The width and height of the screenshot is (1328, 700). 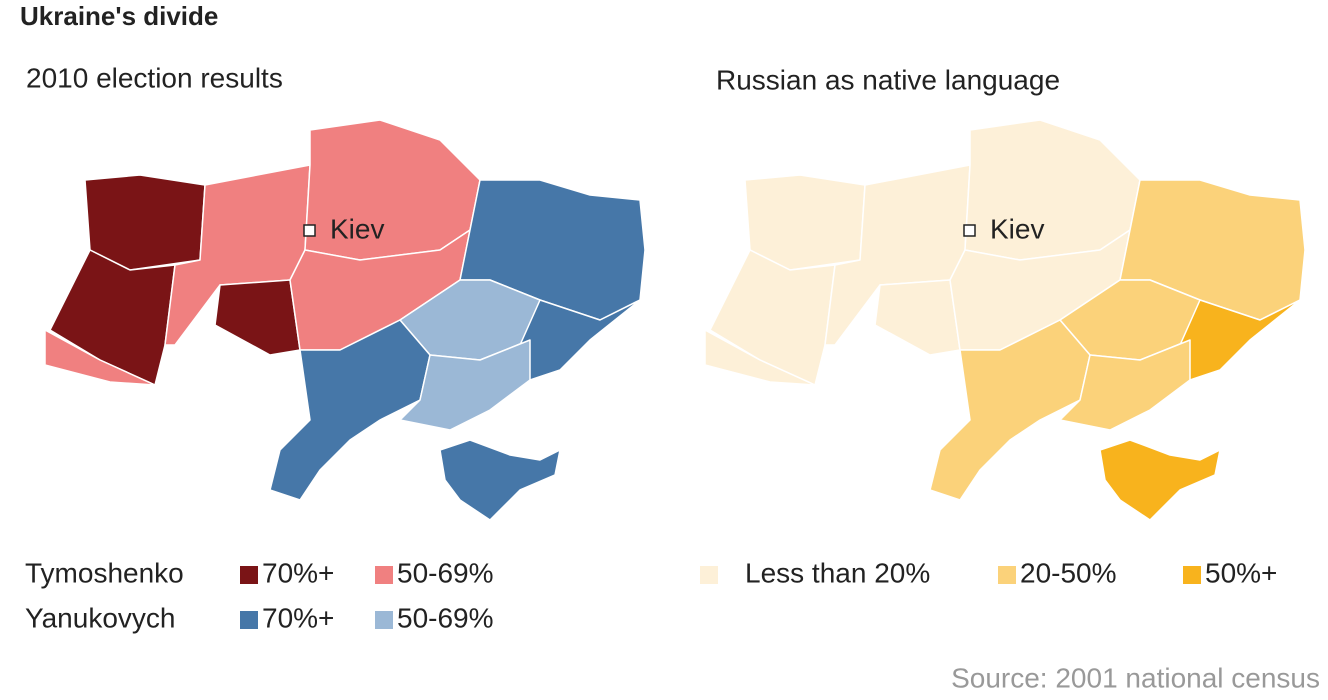 What do you see at coordinates (119, 16) in the screenshot?
I see `page-title: Ukraine's divide` at bounding box center [119, 16].